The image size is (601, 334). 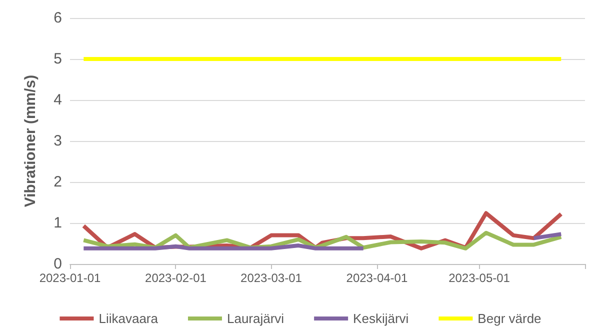 I want to click on y-tick-label: 3, so click(x=58, y=141).